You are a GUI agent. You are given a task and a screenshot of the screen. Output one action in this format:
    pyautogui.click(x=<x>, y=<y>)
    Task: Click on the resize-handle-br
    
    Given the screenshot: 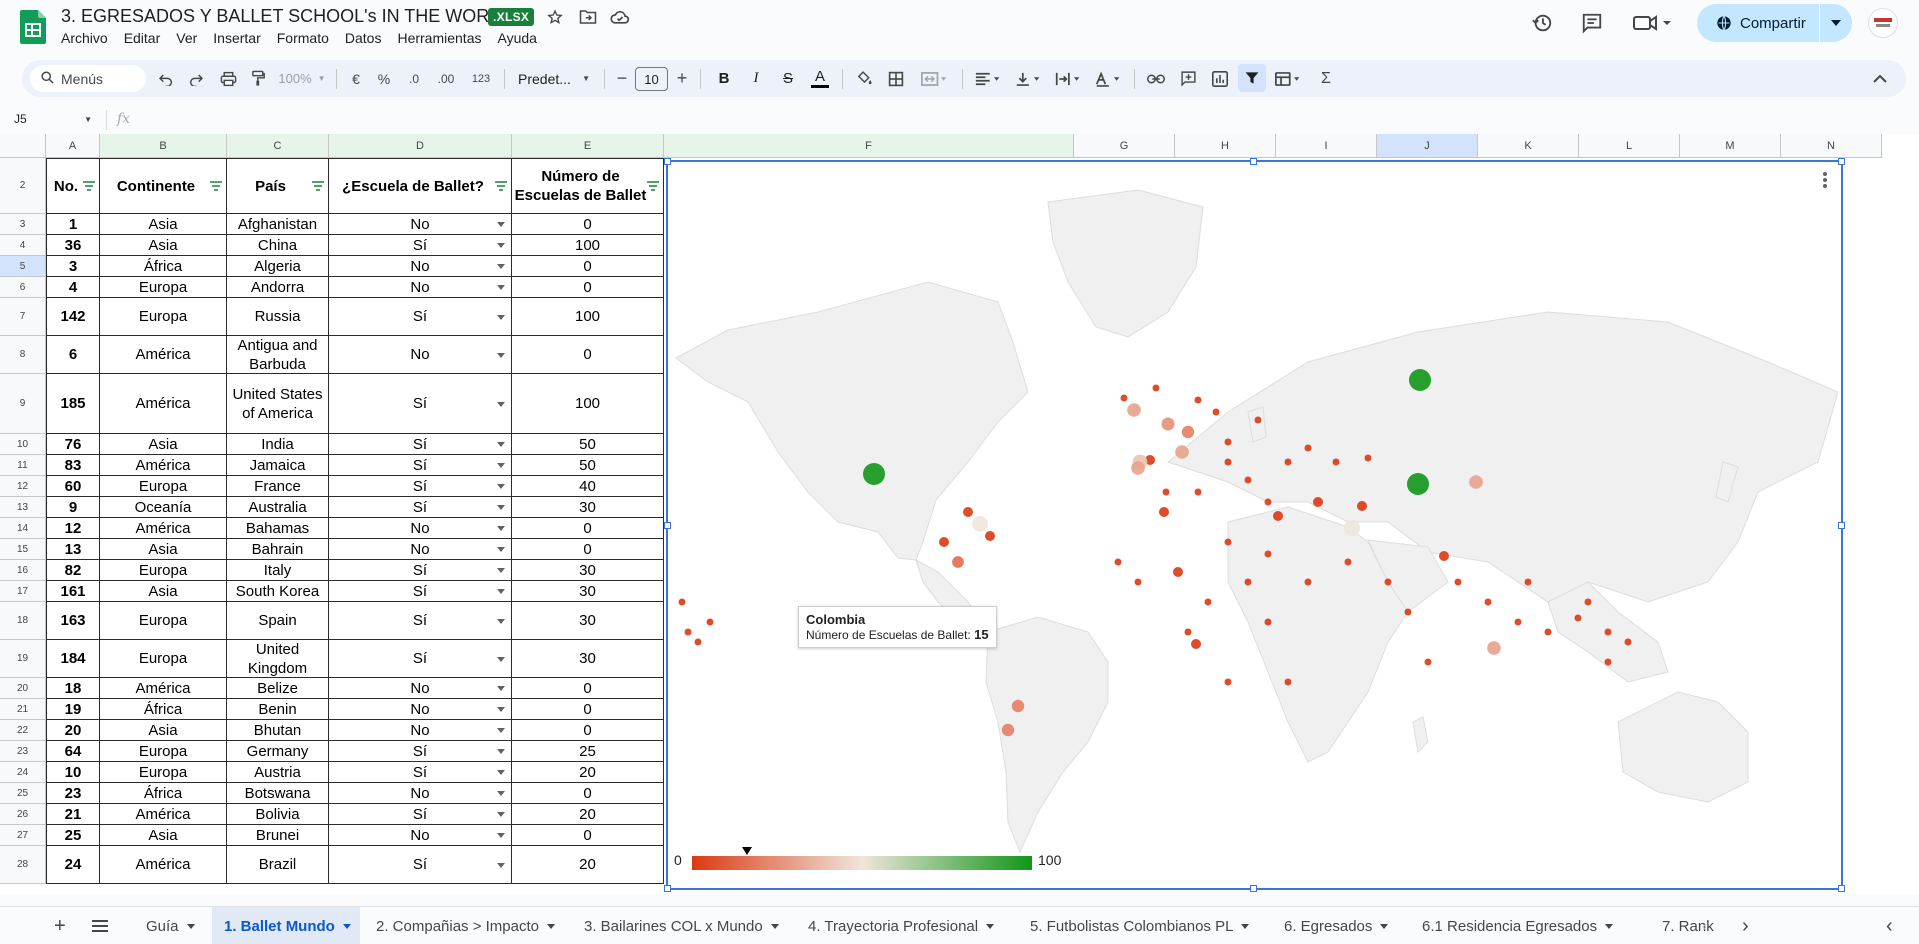 What is the action you would take?
    pyautogui.click(x=1841, y=888)
    